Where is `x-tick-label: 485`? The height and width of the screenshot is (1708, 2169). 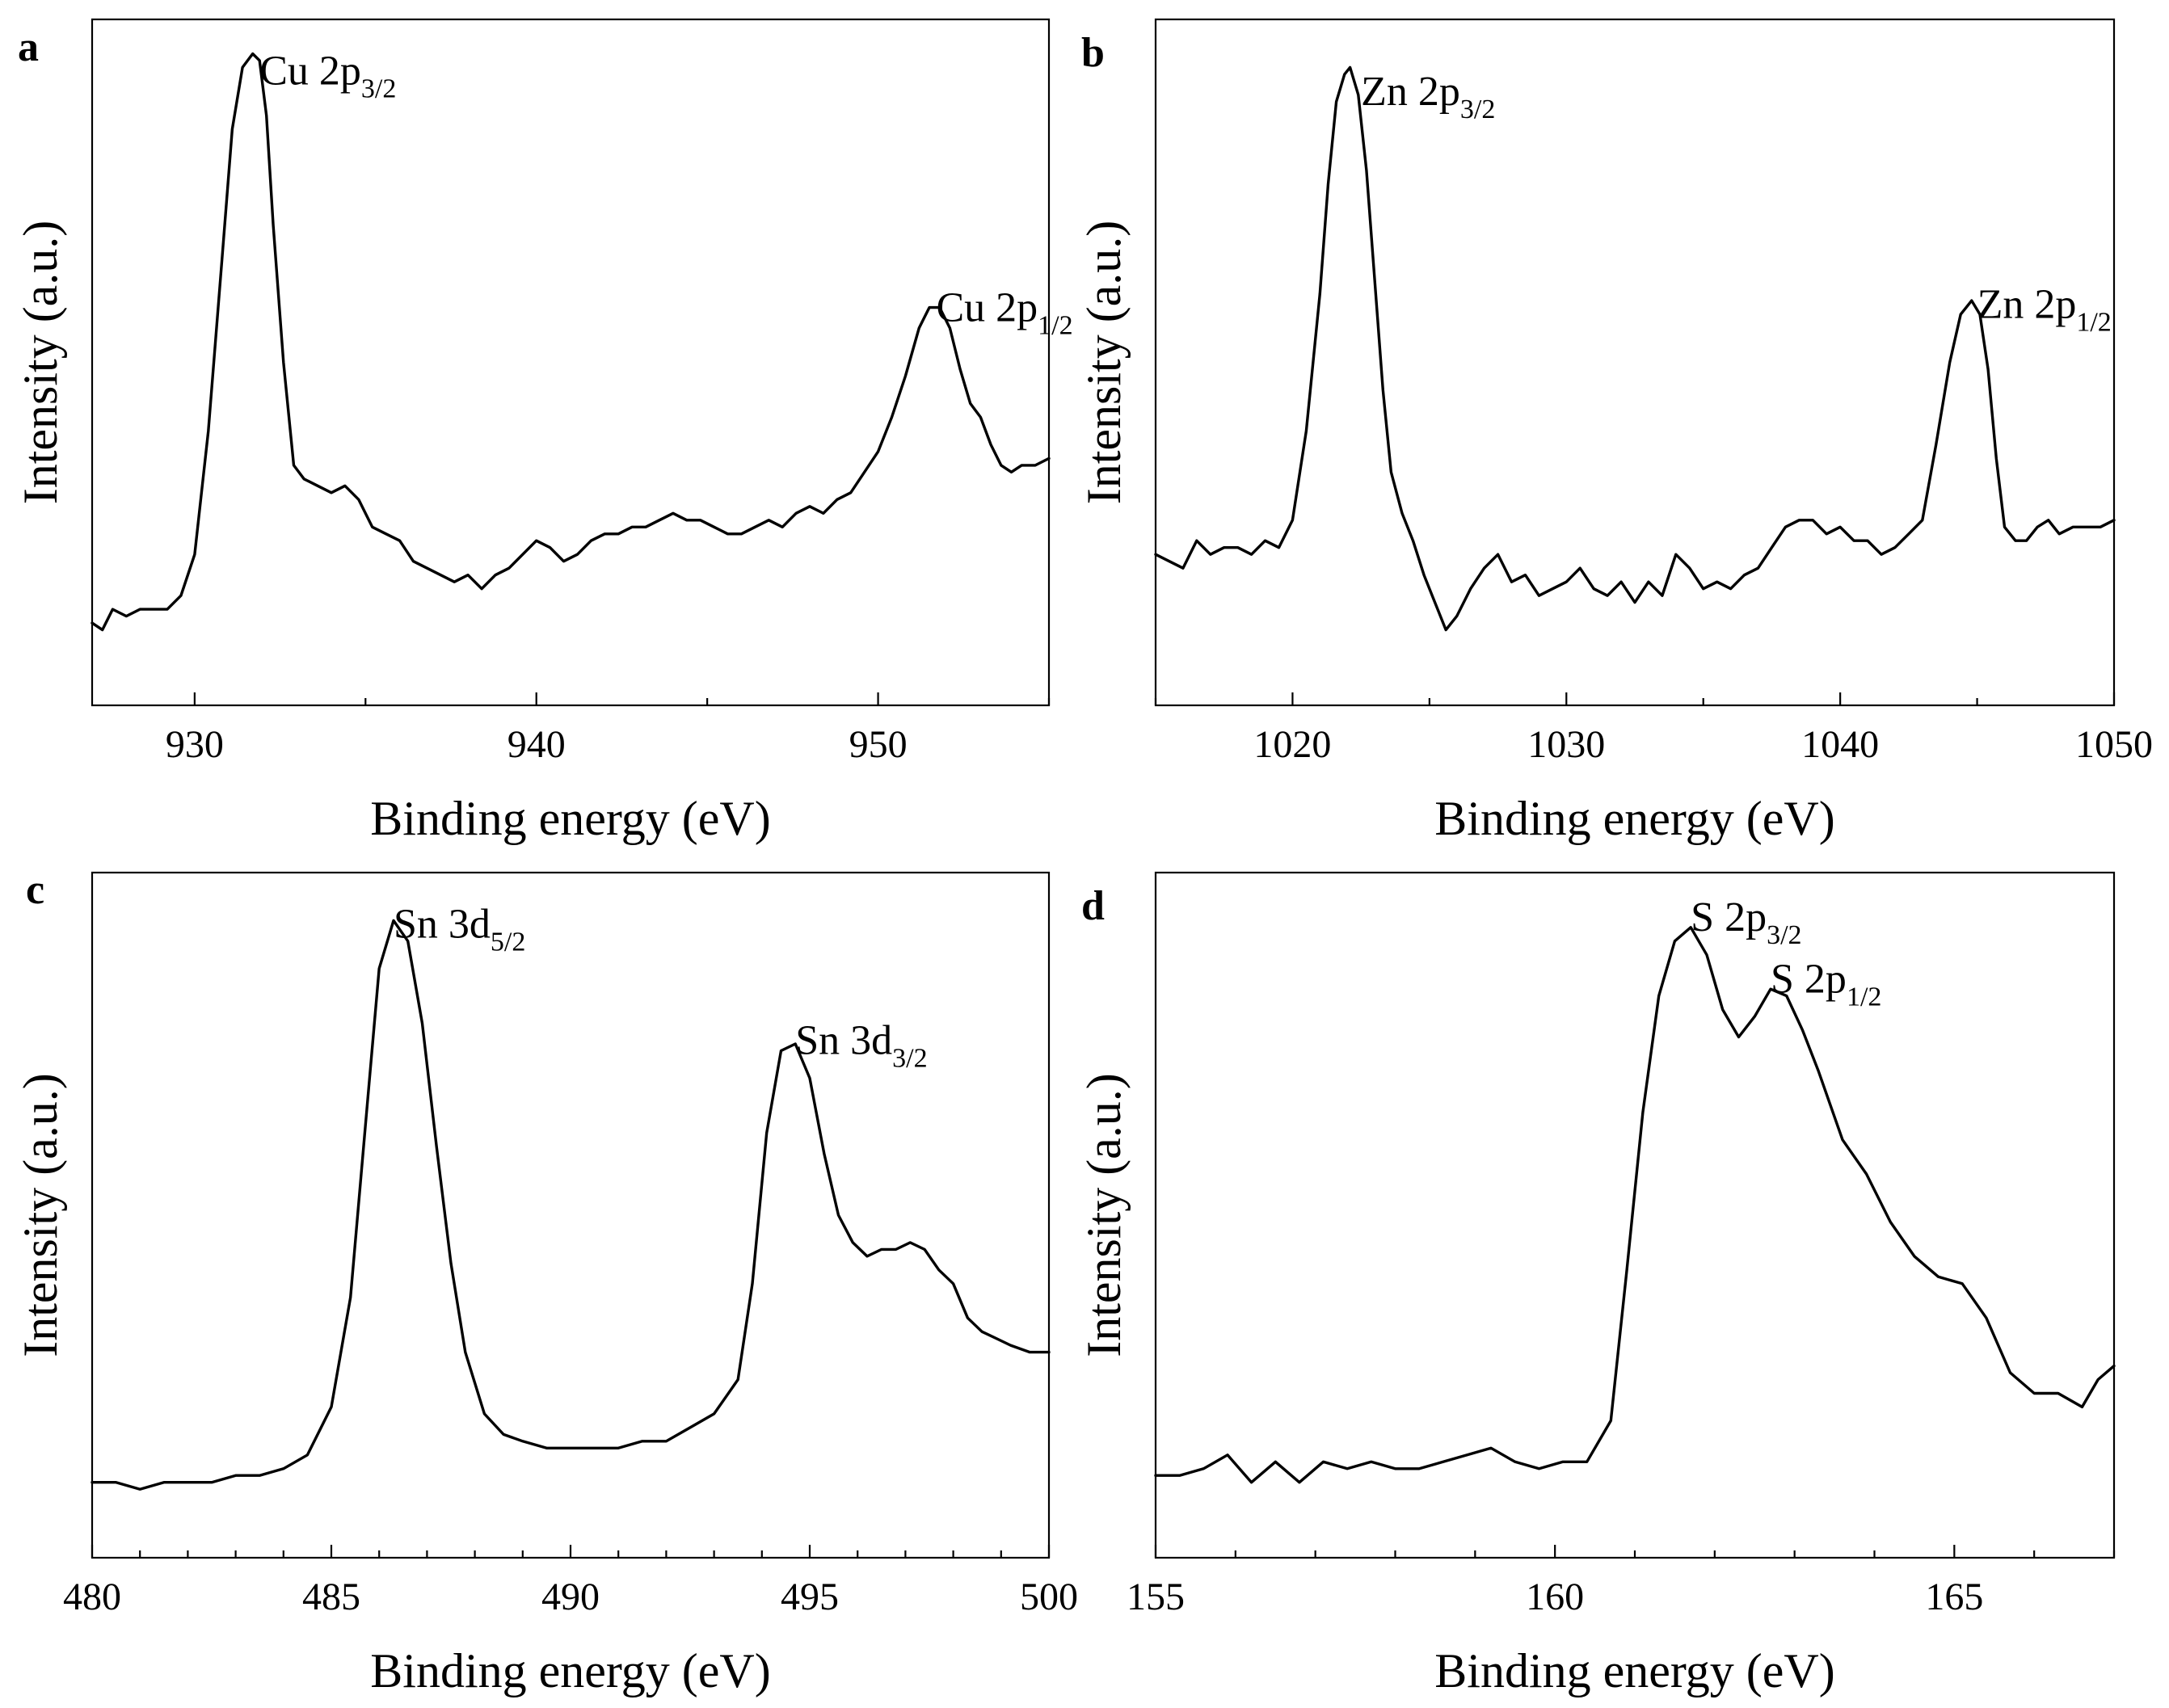 x-tick-label: 485 is located at coordinates (331, 1596).